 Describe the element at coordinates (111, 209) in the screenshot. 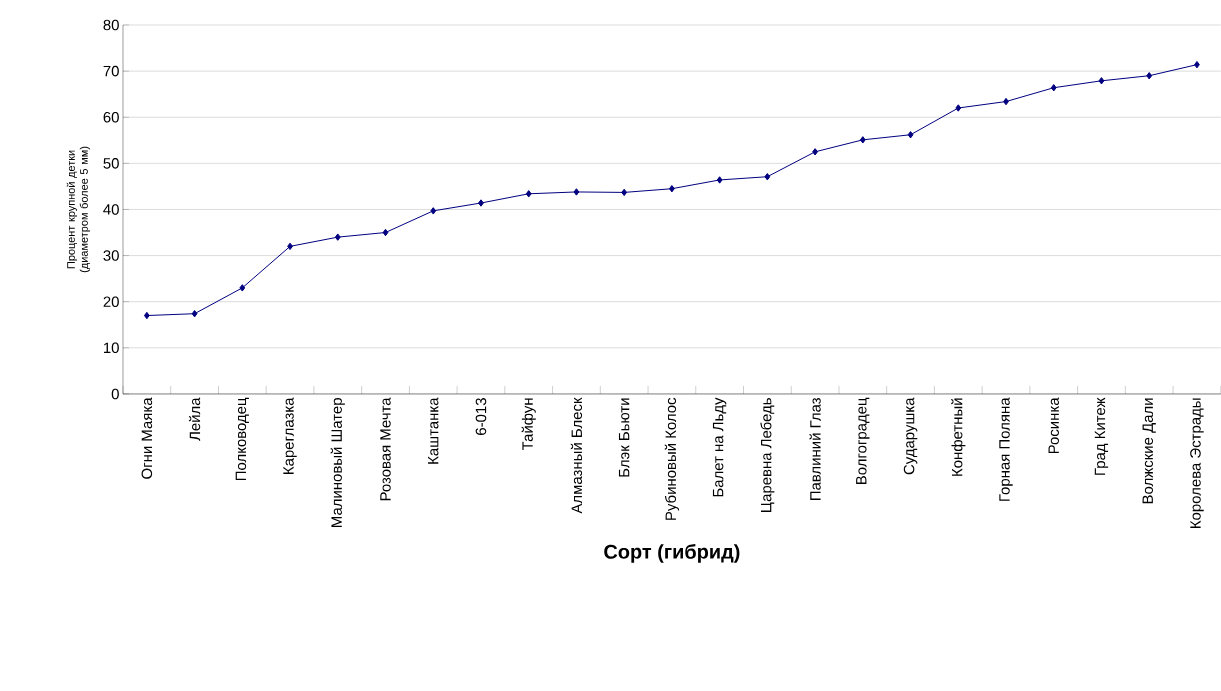

I see `y-tick-label: 40` at that location.